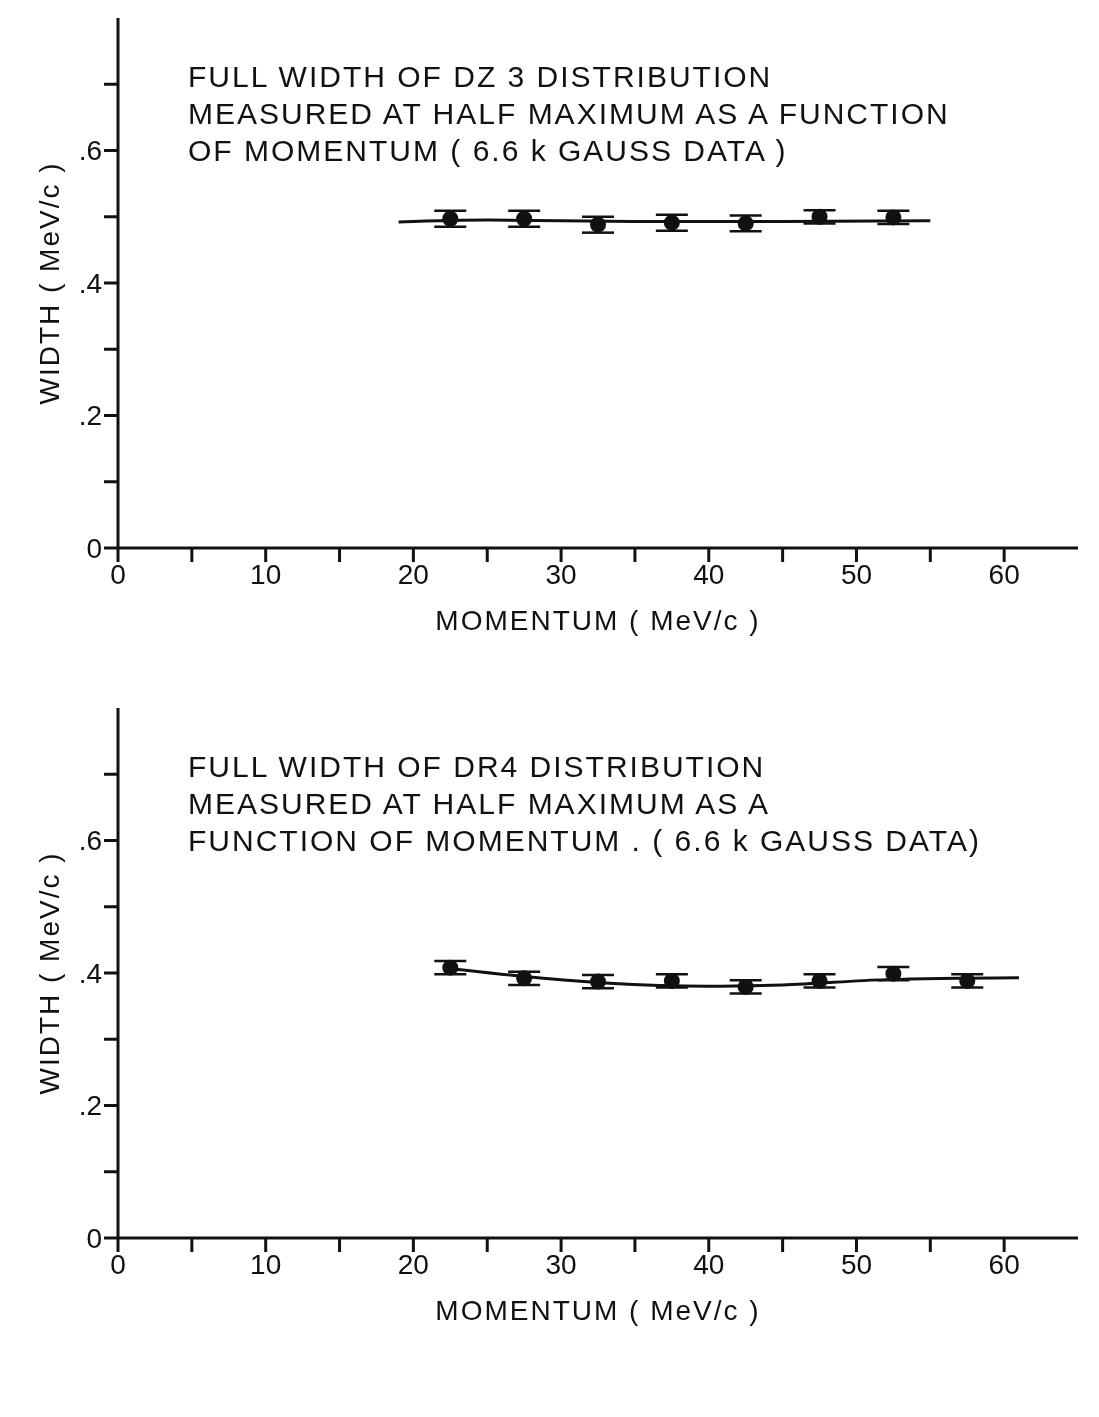 The height and width of the screenshot is (1417, 1099). Describe the element at coordinates (569, 114) in the screenshot. I see `text: FULL WIDTH OF DZ 3 DISTRIBUTION MEASURED AT HALF MAXIMUM AS A FUNCTION OF MOMENTUM ( 6.6 k GAUSS DATA )` at that location.